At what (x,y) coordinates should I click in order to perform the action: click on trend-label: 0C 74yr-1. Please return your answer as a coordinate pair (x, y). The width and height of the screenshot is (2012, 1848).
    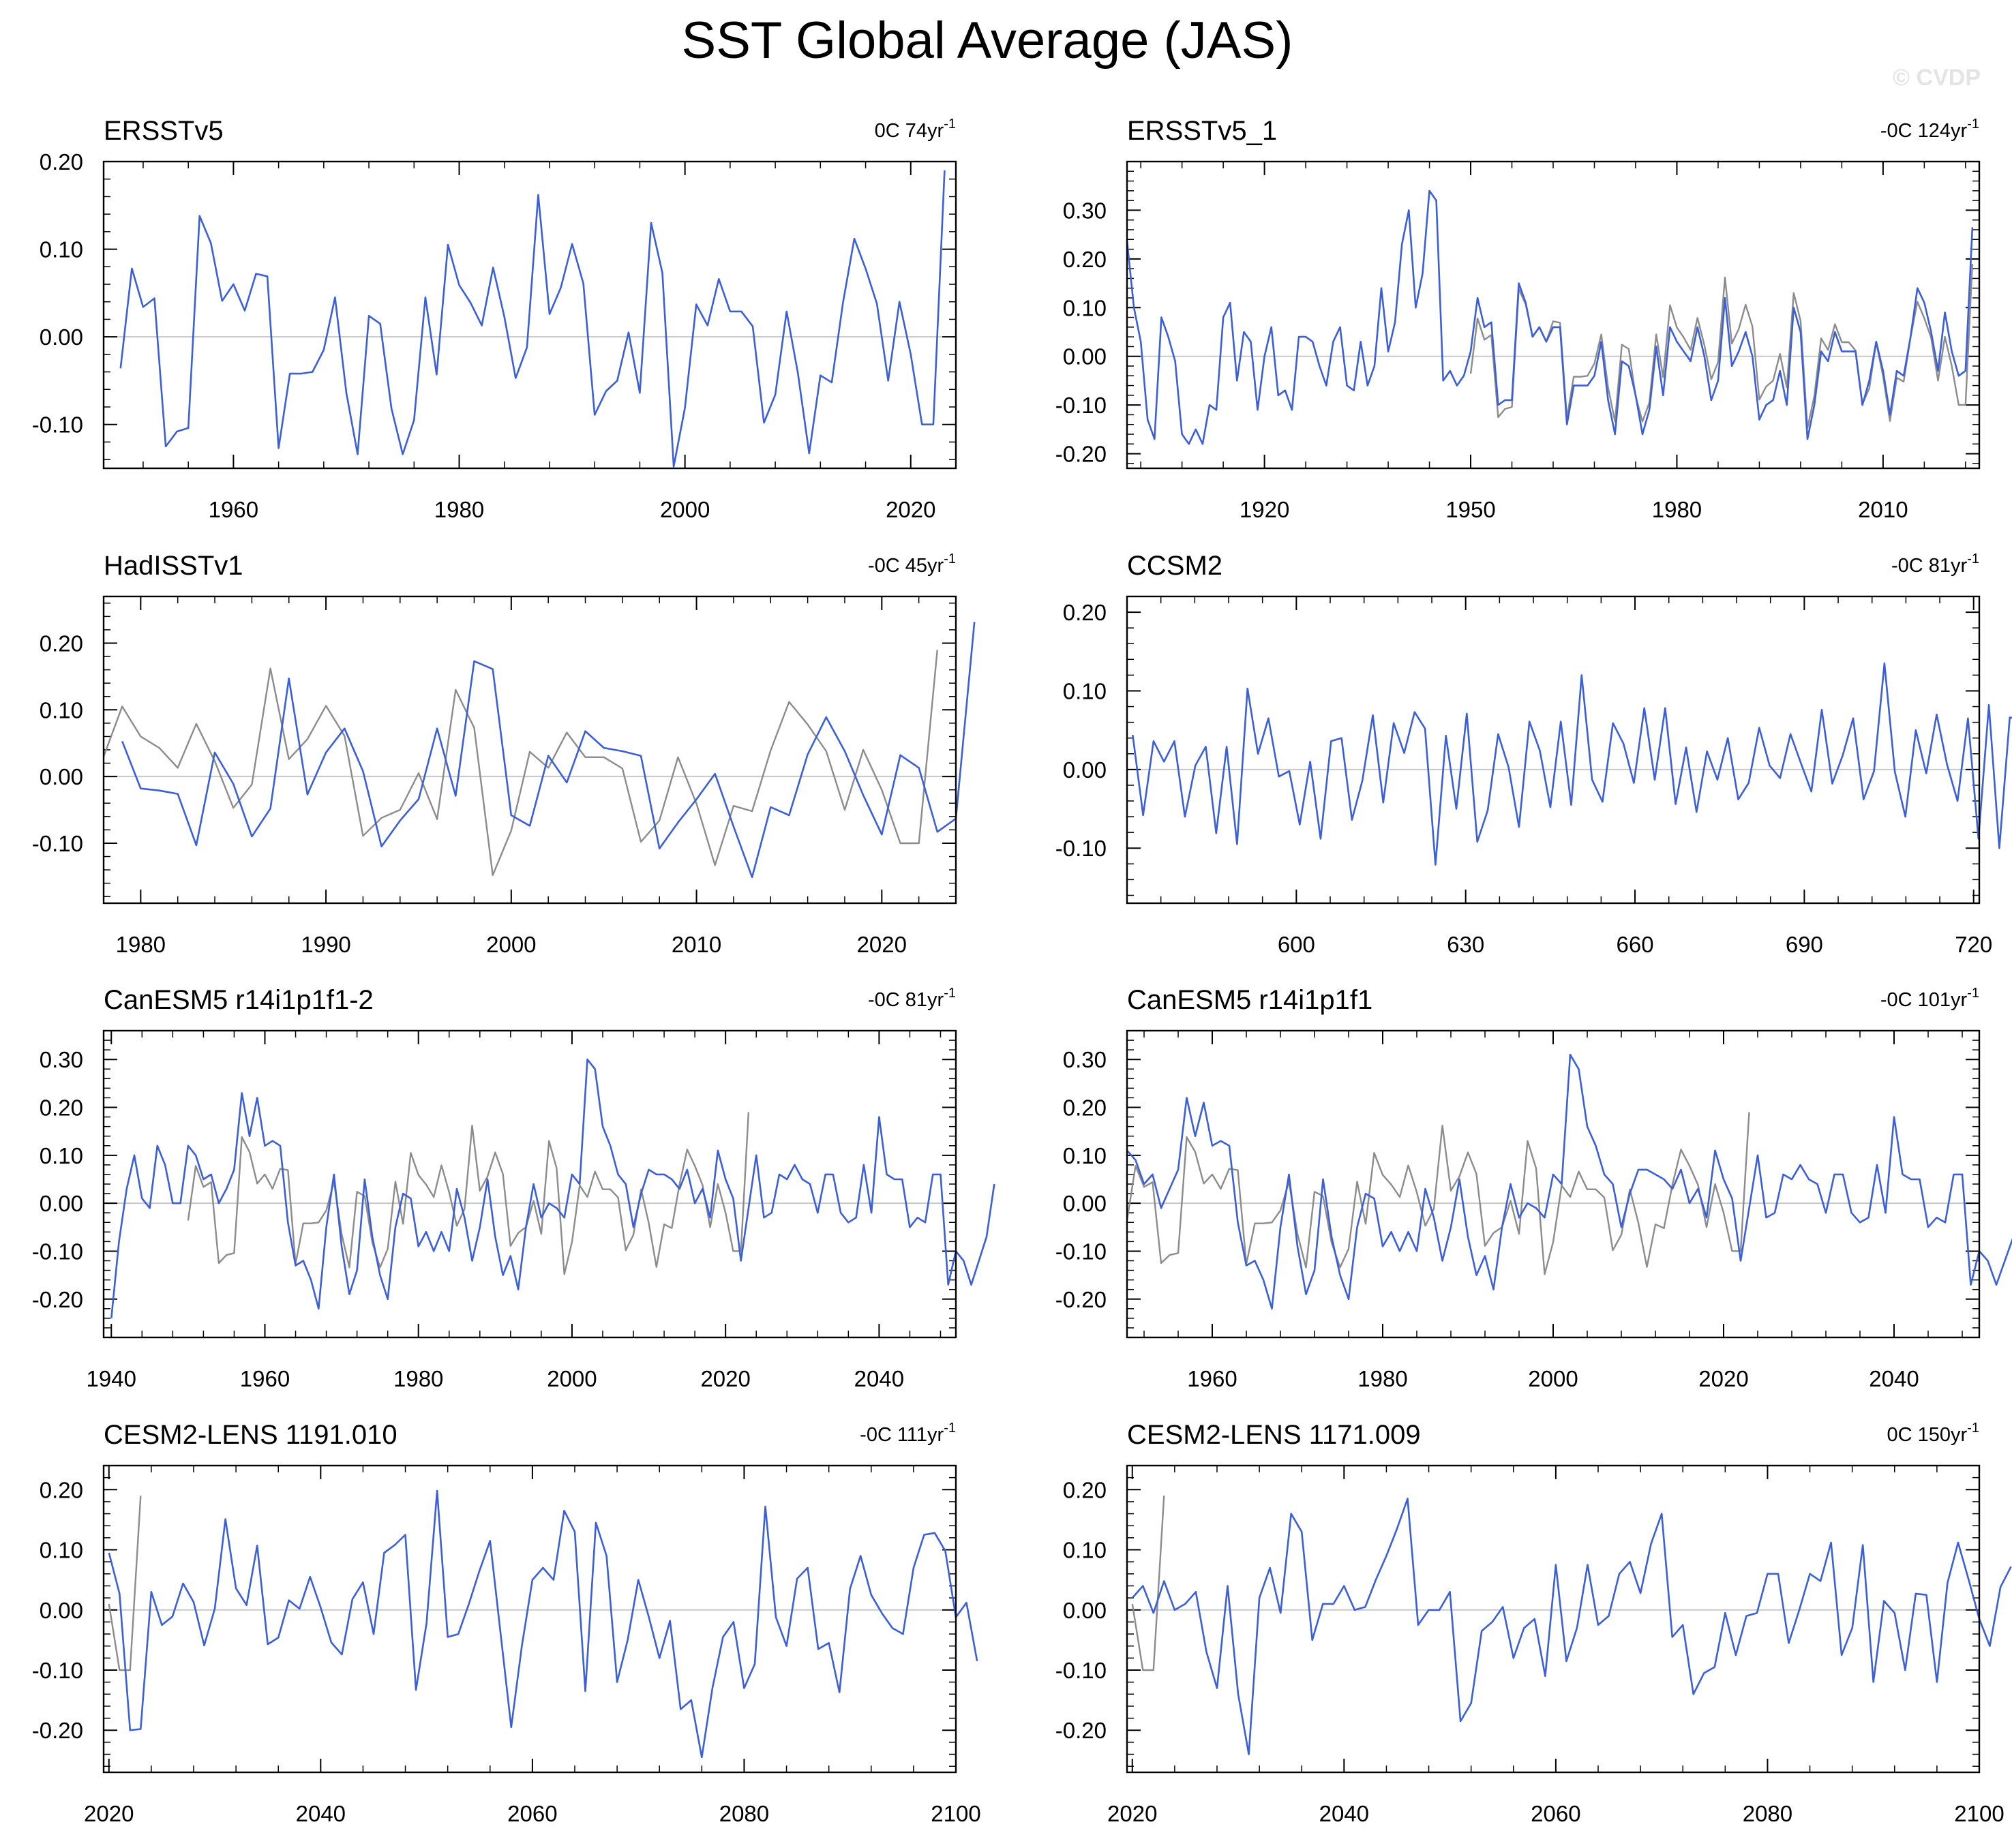
    Looking at the image, I should click on (915, 129).